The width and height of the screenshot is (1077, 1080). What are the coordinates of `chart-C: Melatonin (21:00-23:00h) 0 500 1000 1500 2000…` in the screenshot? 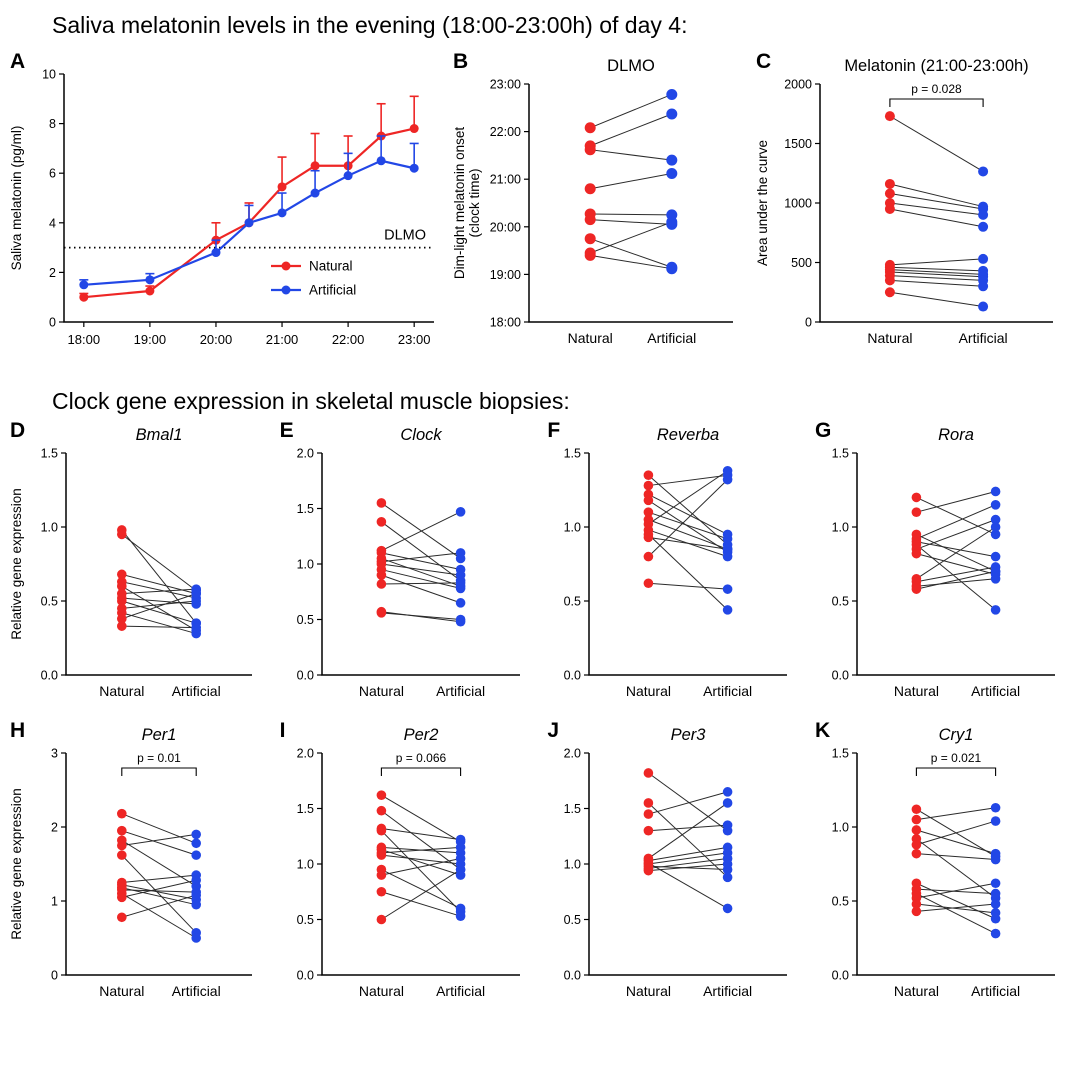 It's located at (904, 201).